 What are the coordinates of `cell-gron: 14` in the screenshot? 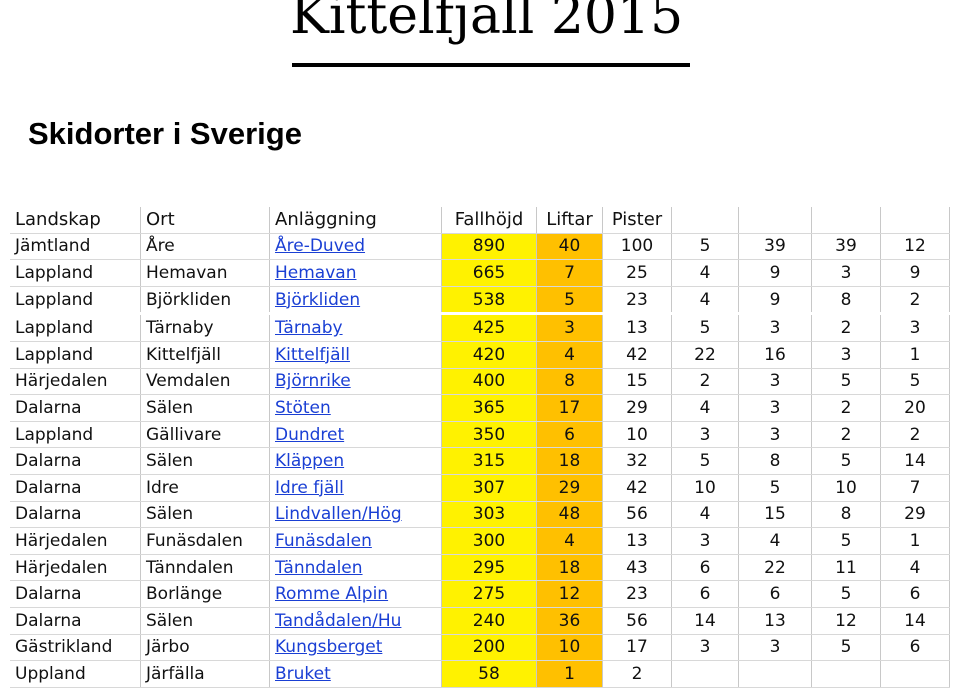 It's located at (915, 461).